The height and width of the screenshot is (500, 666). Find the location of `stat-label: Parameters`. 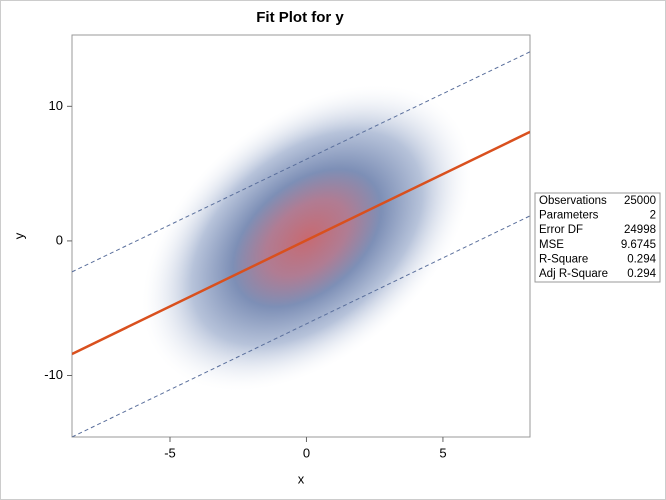

stat-label: Parameters is located at coordinates (569, 216).